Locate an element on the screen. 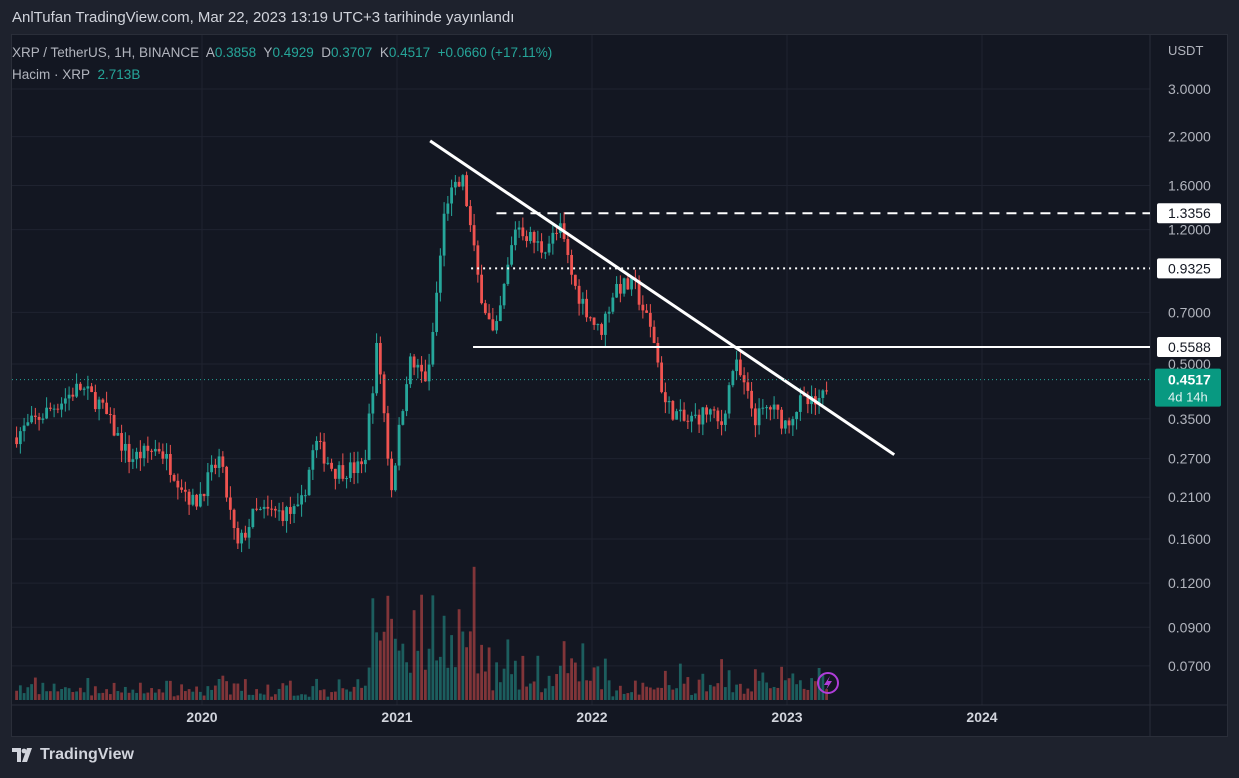  tradingview-logo: TradingView is located at coordinates (73, 755).